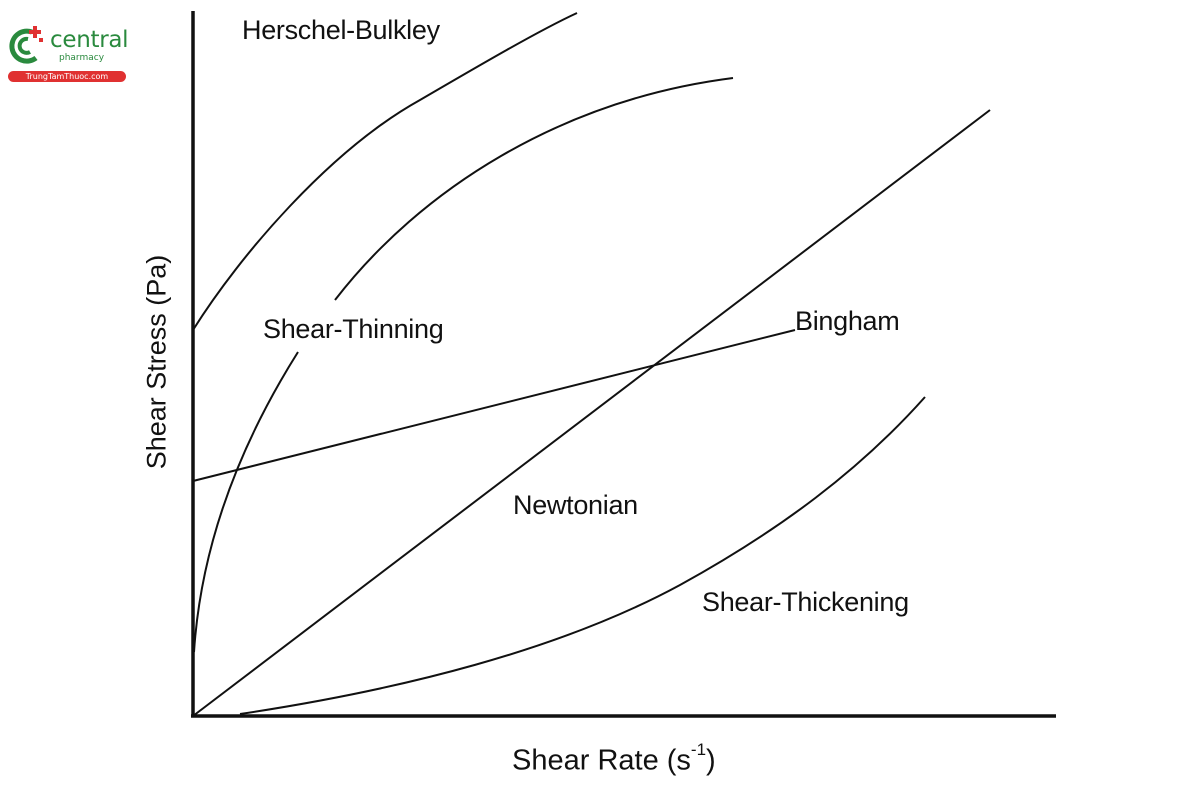  Describe the element at coordinates (82, 58) in the screenshot. I see `logo-sub-text: pharmacy` at that location.